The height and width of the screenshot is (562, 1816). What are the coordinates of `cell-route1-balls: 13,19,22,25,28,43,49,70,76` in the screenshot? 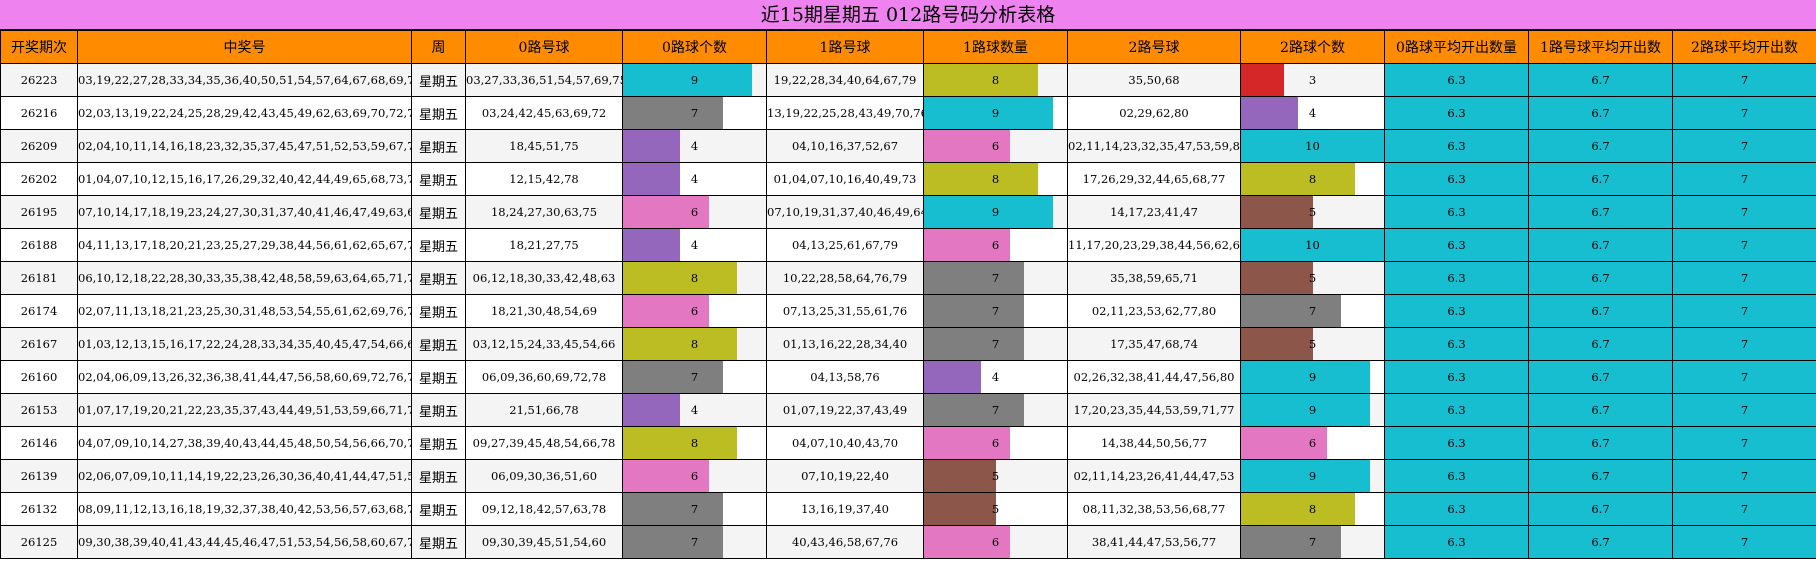 It's located at (845, 113).